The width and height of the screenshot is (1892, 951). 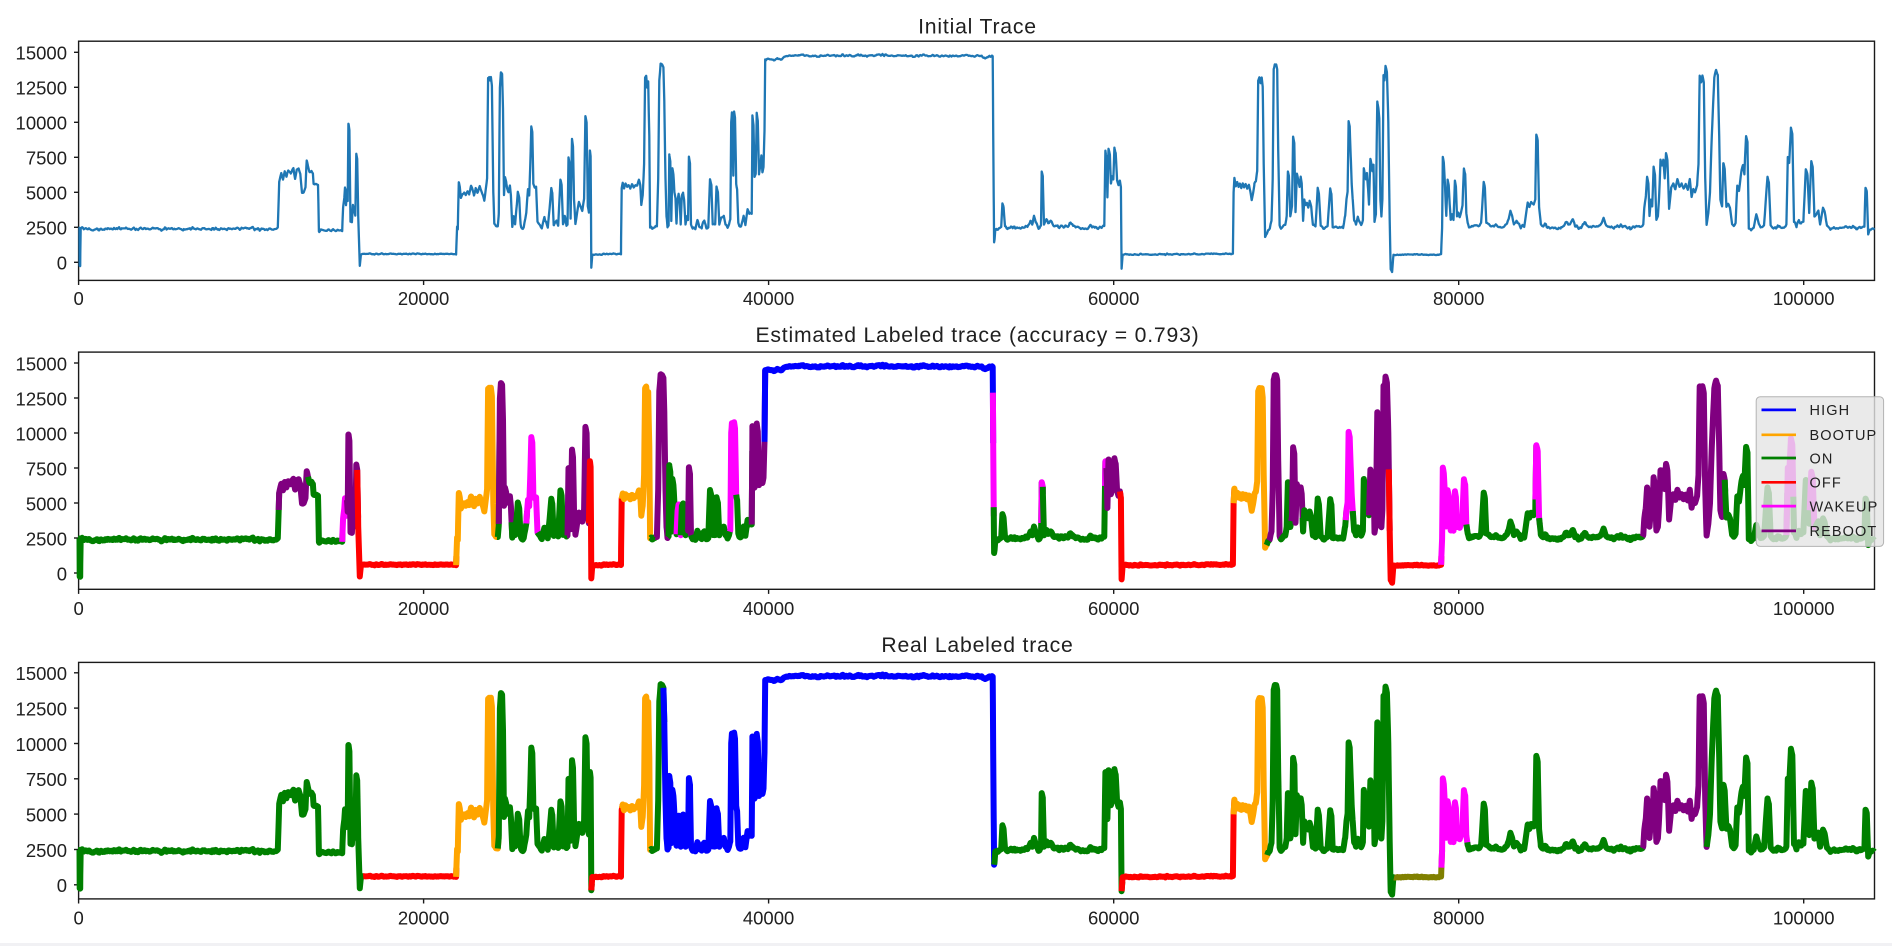 What do you see at coordinates (1844, 507) in the screenshot?
I see `svg-text: WAKEUP` at bounding box center [1844, 507].